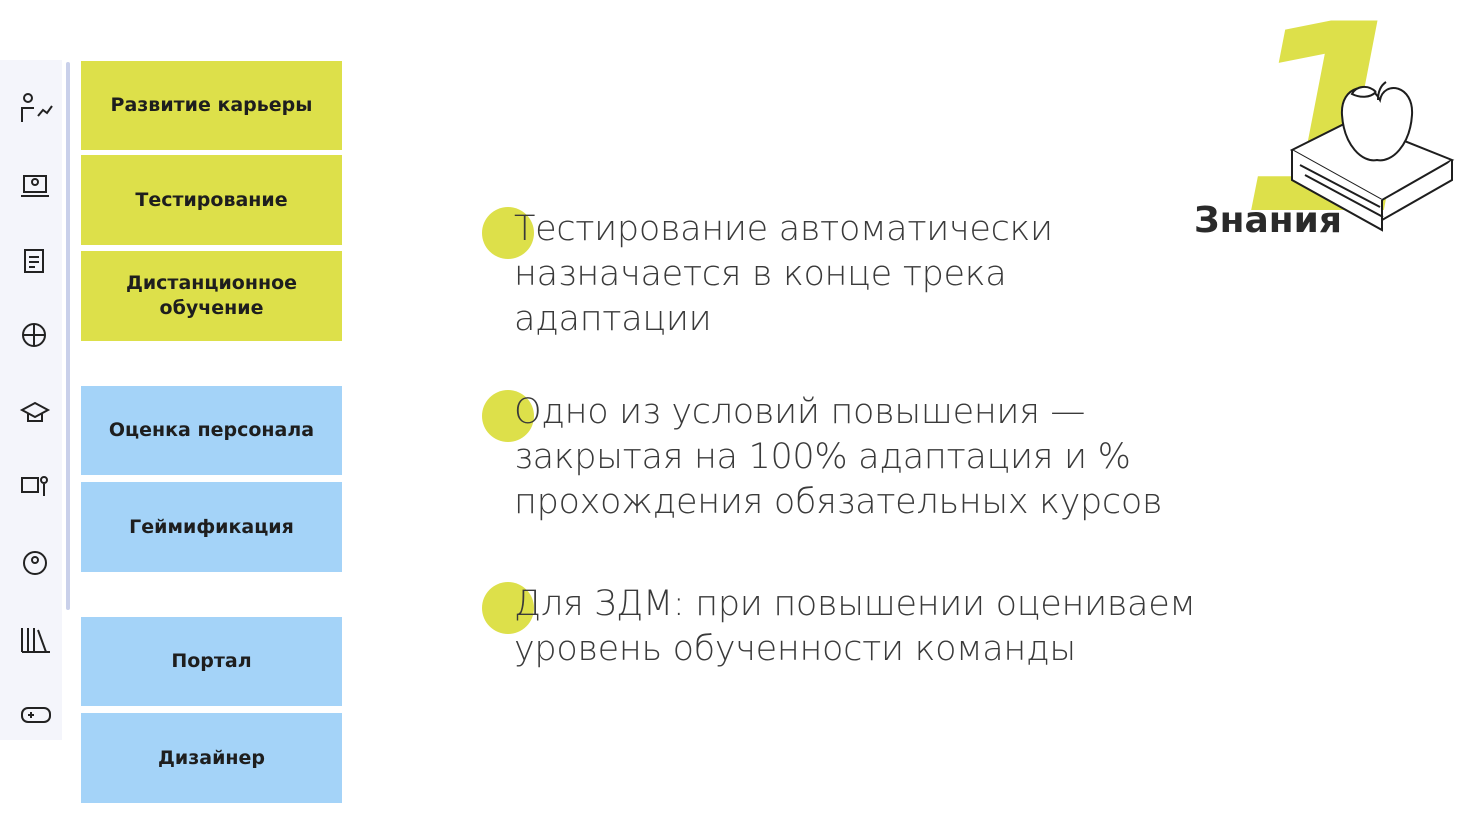 Image resolution: width=1478 pixels, height=832 pixels. What do you see at coordinates (35, 186) in the screenshot?
I see `test-icon` at bounding box center [35, 186].